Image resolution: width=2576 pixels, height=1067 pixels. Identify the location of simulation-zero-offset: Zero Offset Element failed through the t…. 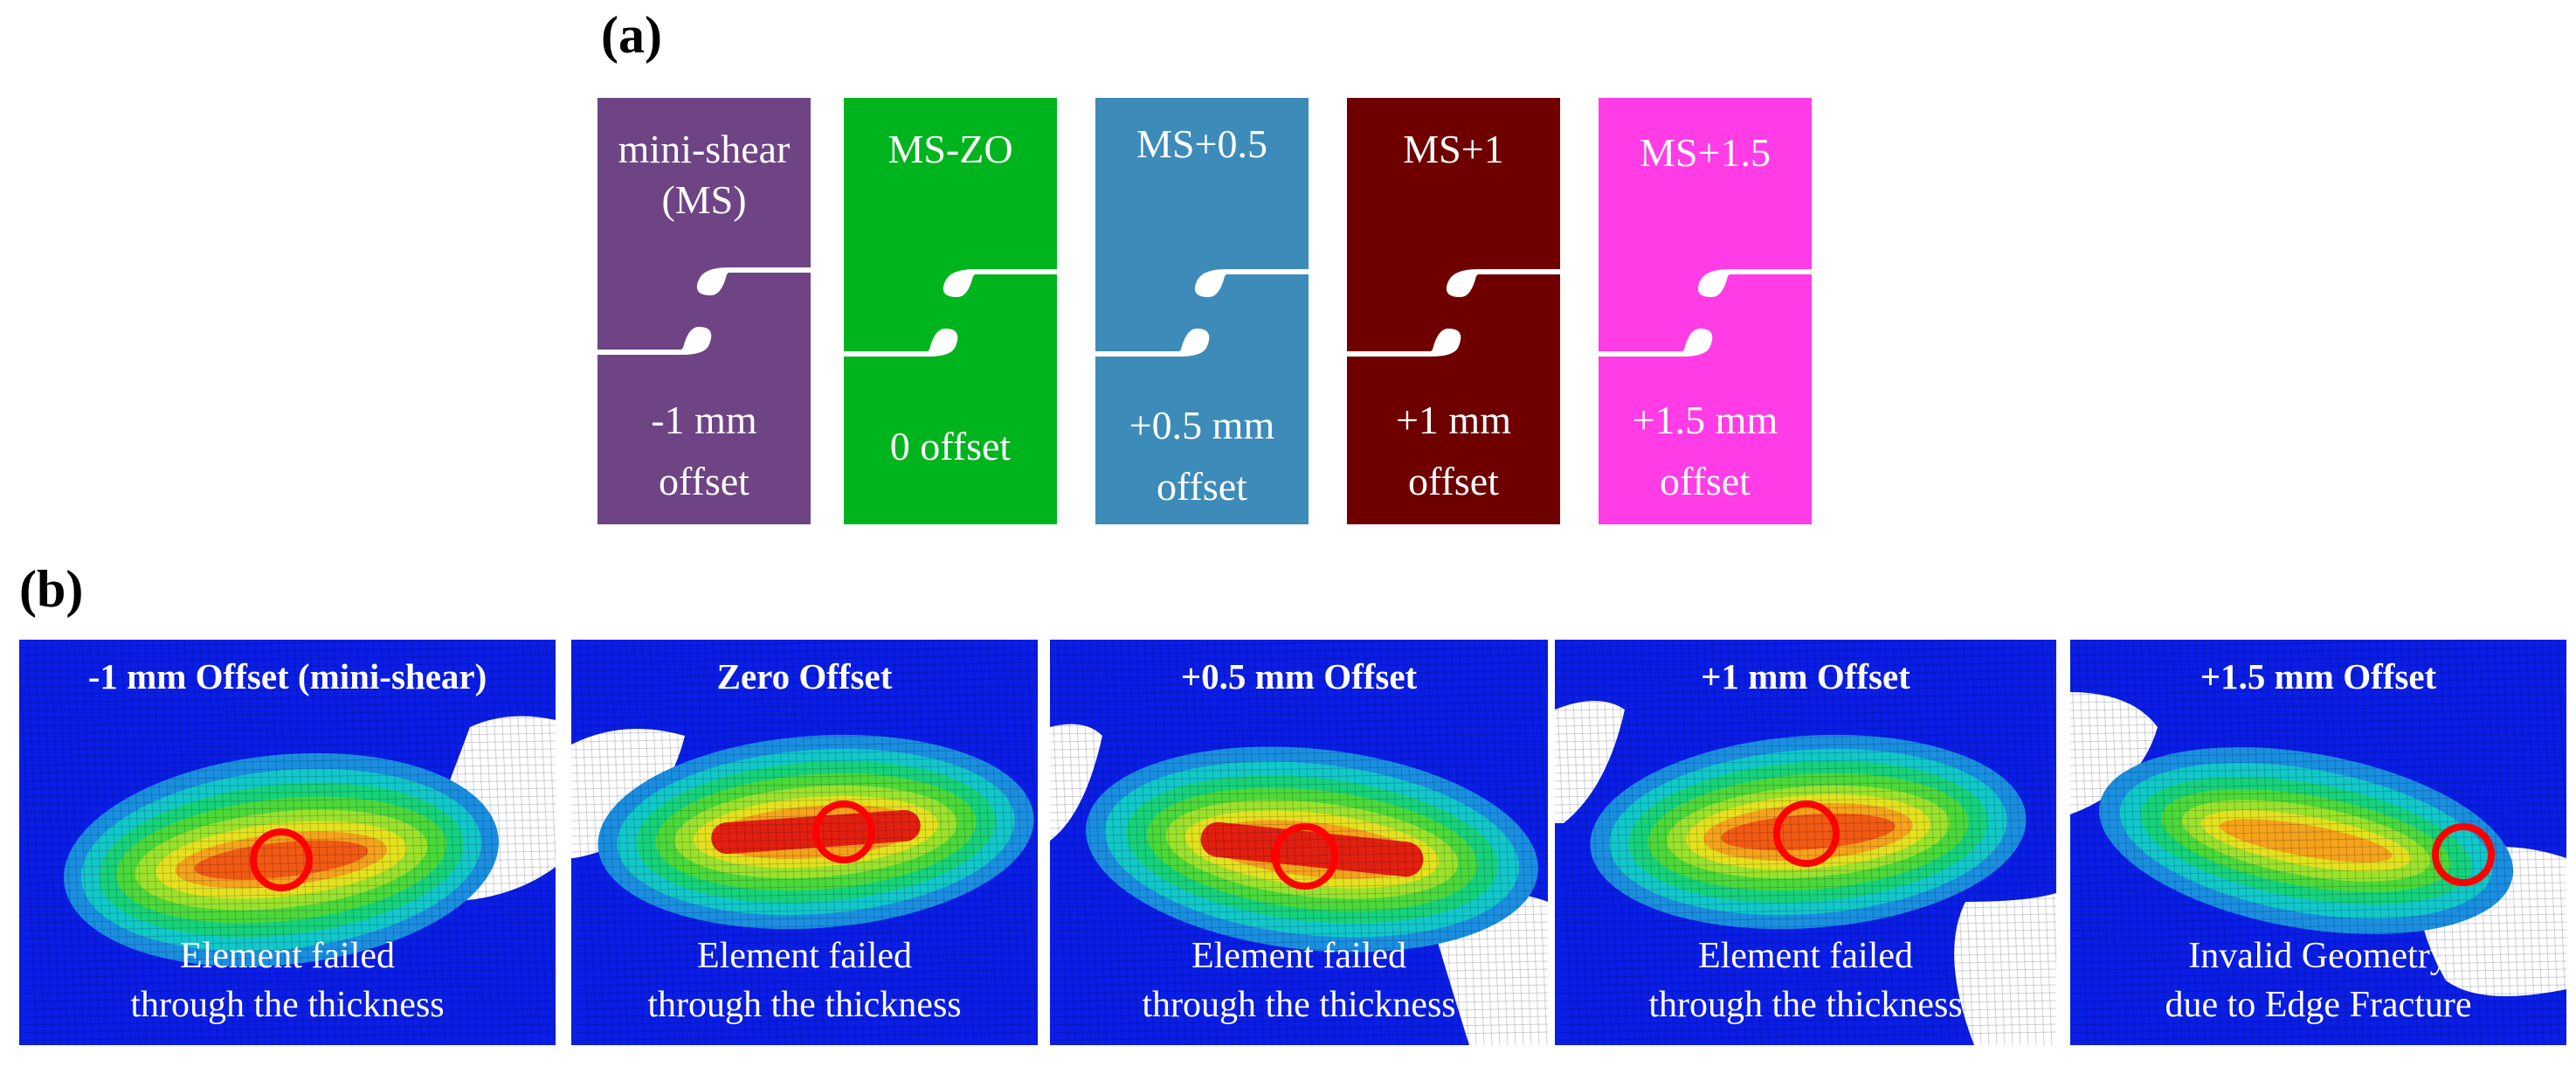
(804, 842).